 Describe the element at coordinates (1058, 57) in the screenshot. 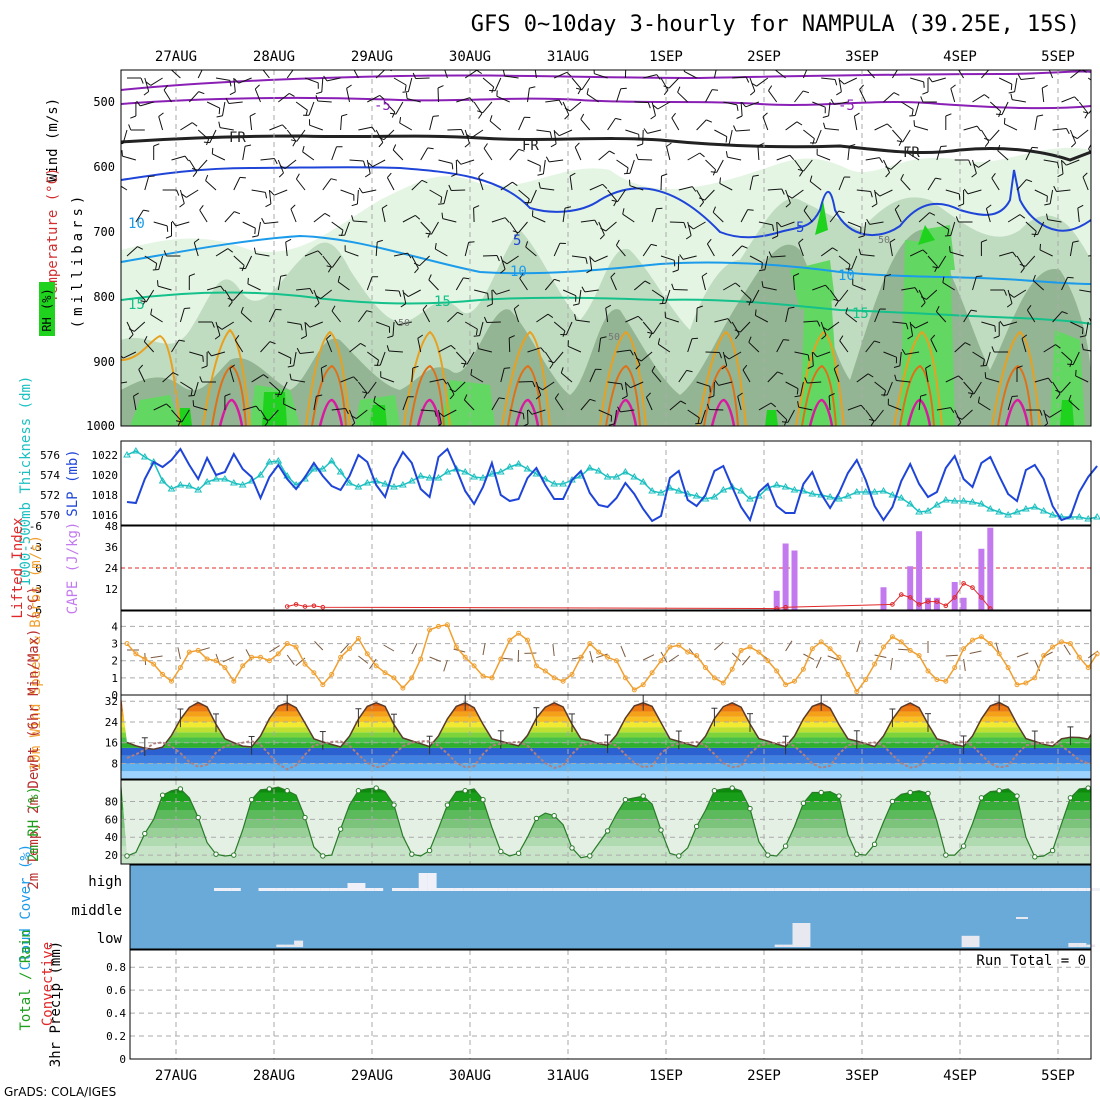

I see `date-label-top: 5SEP` at that location.